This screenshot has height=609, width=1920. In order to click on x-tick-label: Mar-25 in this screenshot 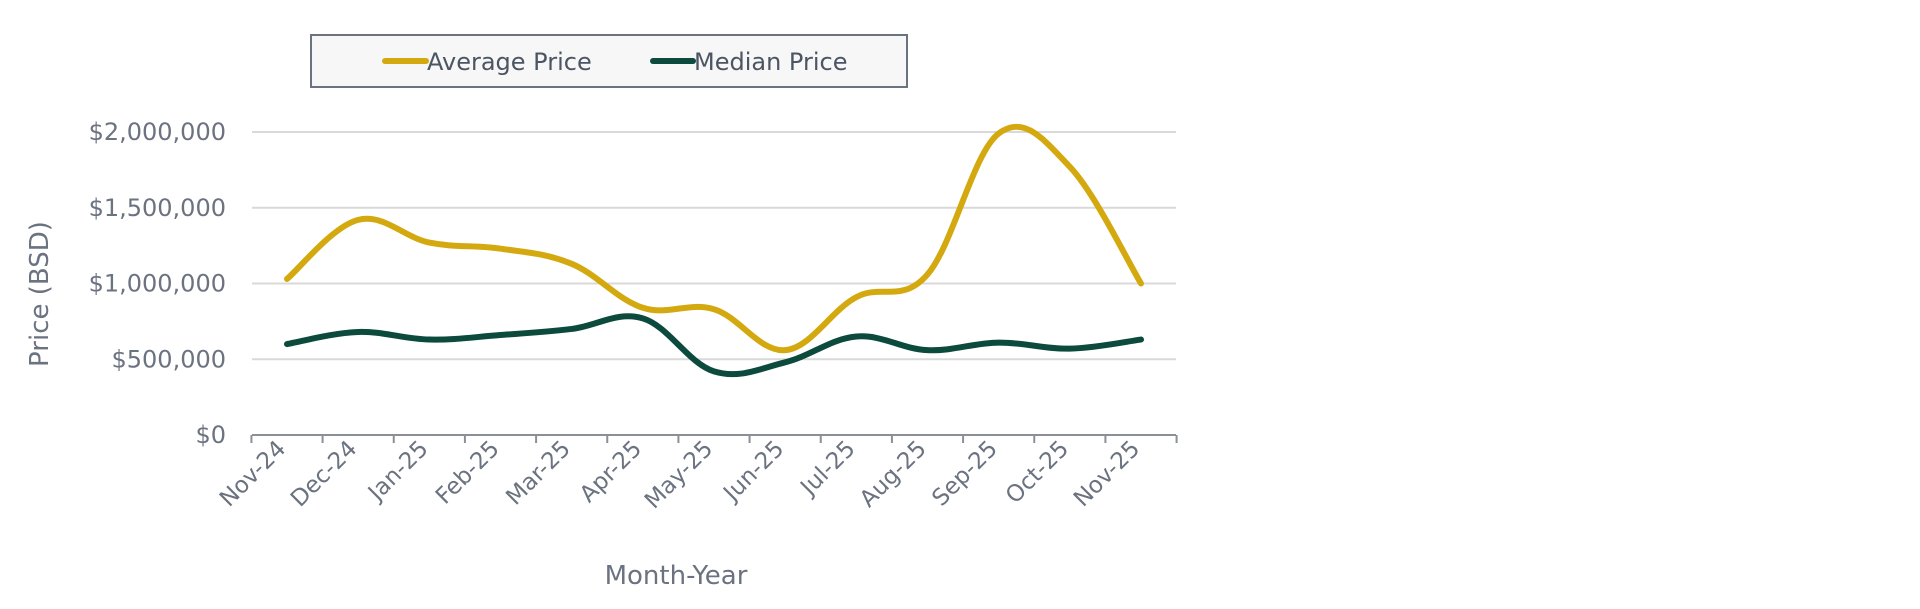, I will do `click(538, 473)`.